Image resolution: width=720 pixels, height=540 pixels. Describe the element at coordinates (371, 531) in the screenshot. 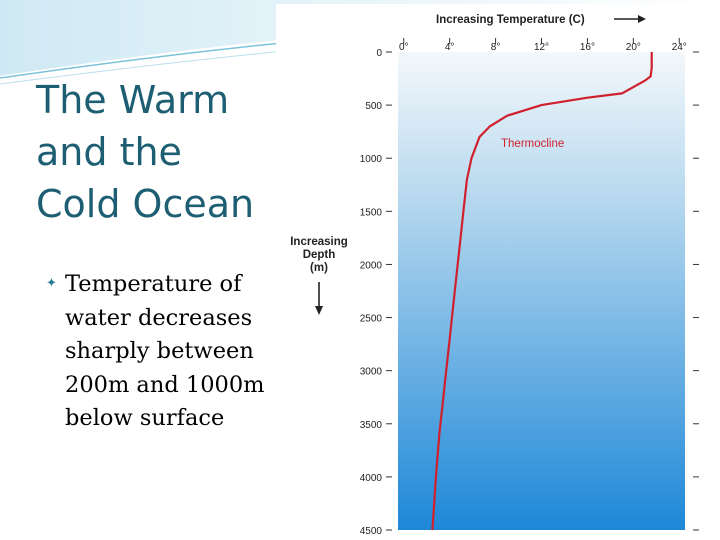

I see `y-tick-label: 4500` at that location.